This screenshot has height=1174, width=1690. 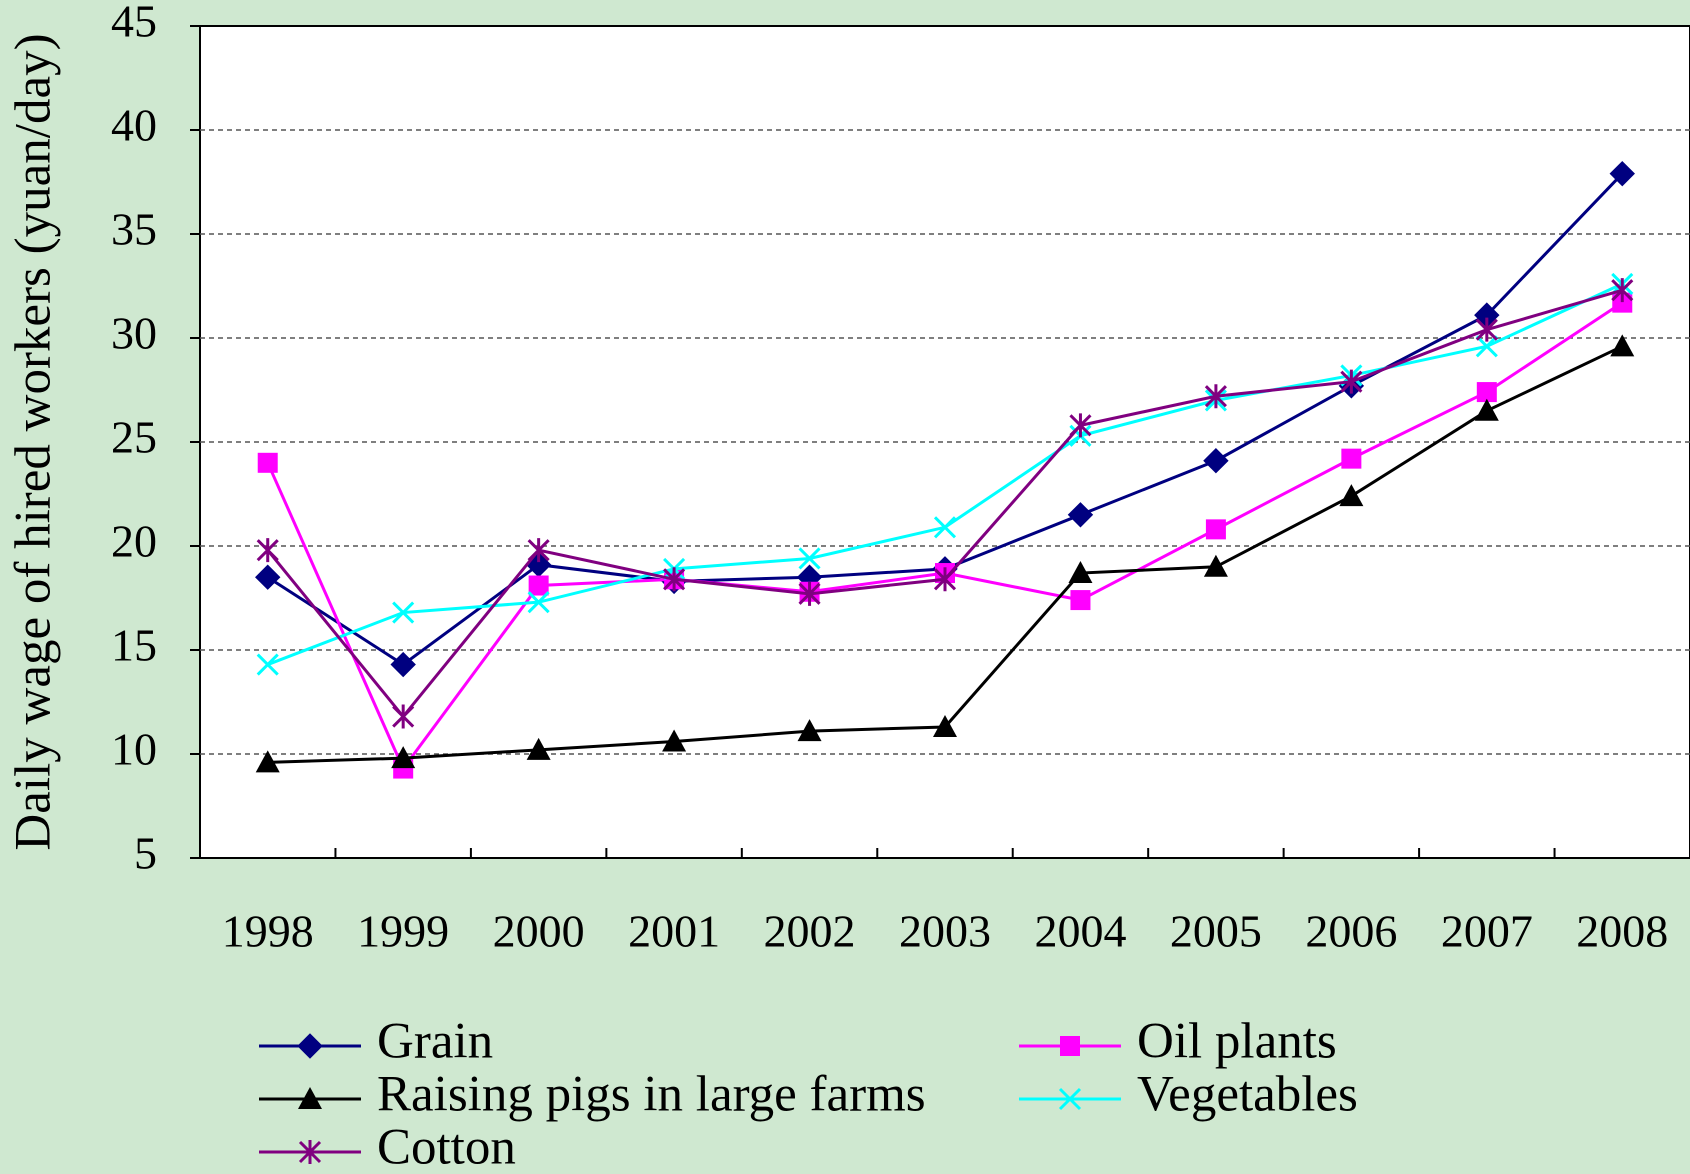 I want to click on legend-label: Raising pigs in large farms, so click(x=651, y=1095).